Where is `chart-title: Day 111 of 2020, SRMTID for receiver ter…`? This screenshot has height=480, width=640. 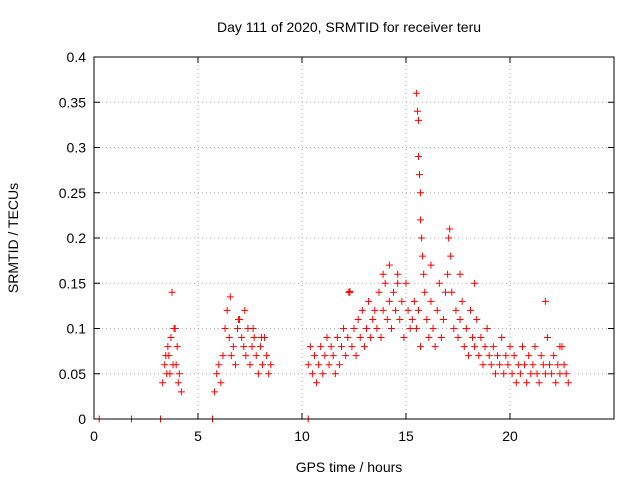 chart-title: Day 111 of 2020, SRMTID for receiver ter… is located at coordinates (349, 27).